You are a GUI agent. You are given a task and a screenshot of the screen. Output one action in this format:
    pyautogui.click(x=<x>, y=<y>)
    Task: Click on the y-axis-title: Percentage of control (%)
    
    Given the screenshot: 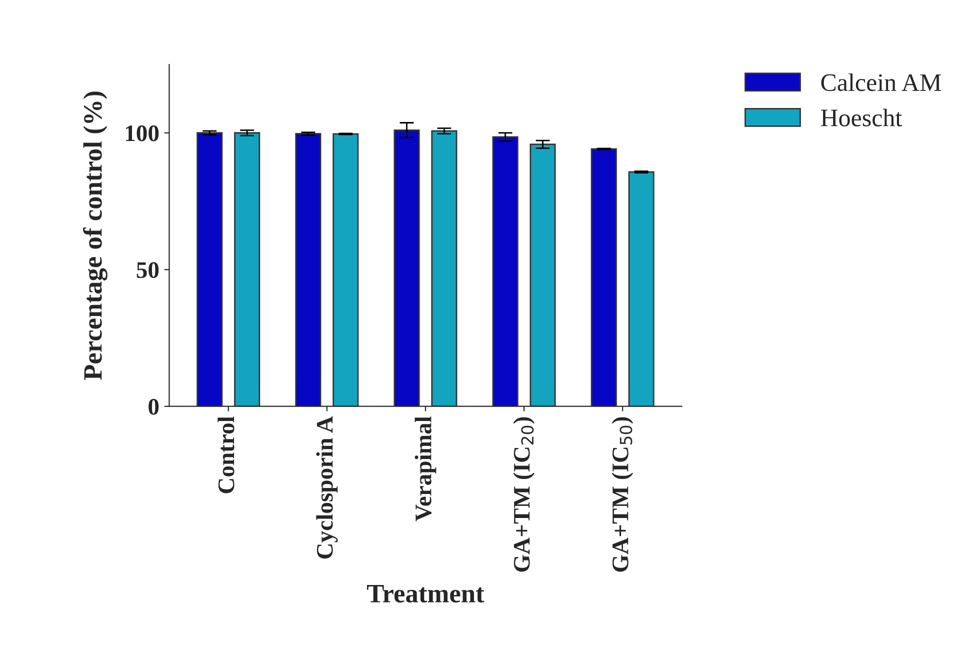 What is the action you would take?
    pyautogui.click(x=95, y=236)
    